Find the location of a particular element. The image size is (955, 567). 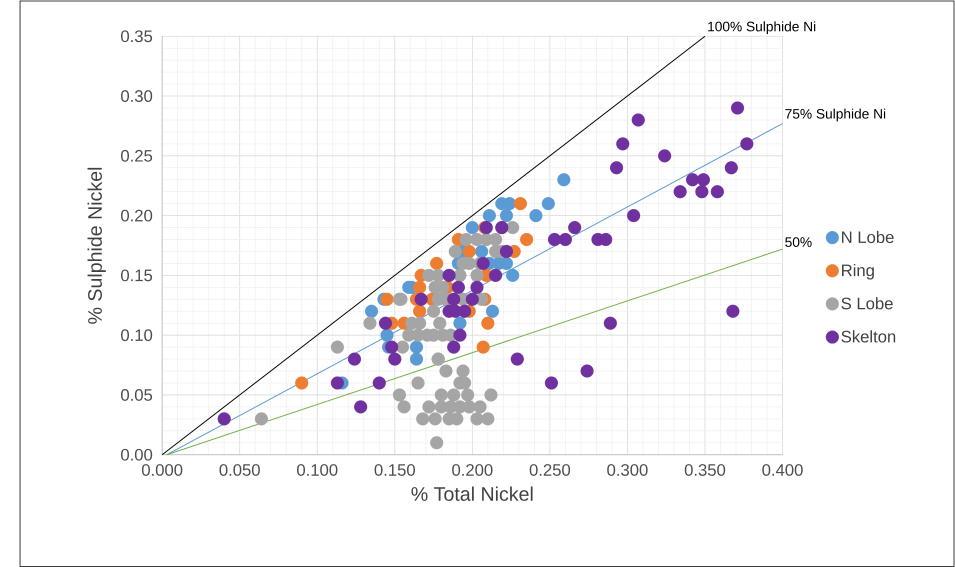

y-tick-label: 0.10 is located at coordinates (136, 335).